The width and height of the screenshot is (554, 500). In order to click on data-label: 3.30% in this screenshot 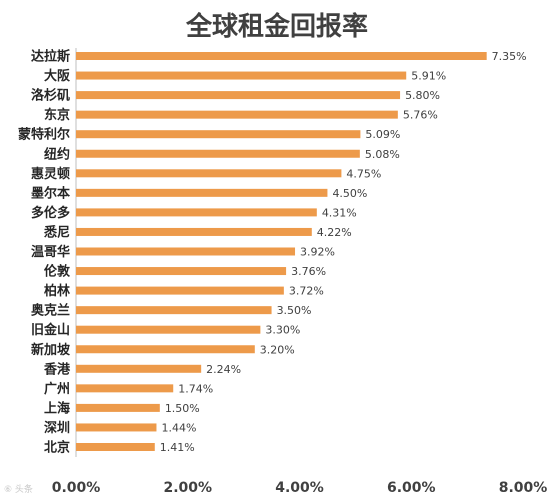, I will do `click(282, 330)`.